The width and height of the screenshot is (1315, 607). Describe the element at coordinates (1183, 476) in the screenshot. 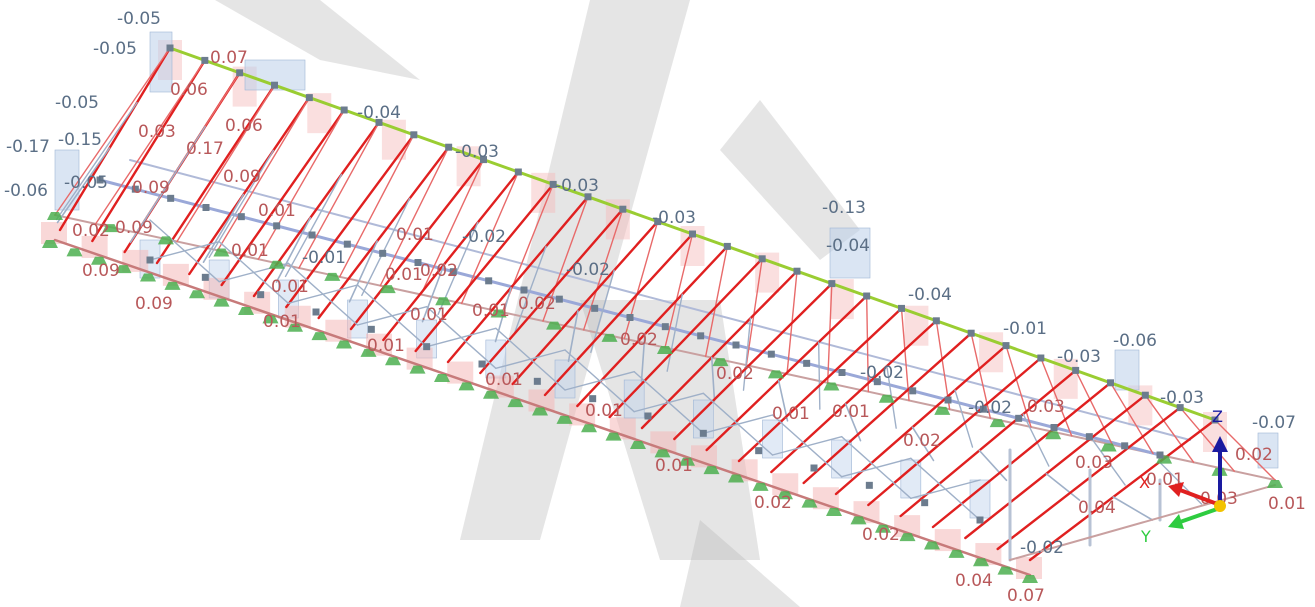

I see `axis-triad: Z X Y` at that location.